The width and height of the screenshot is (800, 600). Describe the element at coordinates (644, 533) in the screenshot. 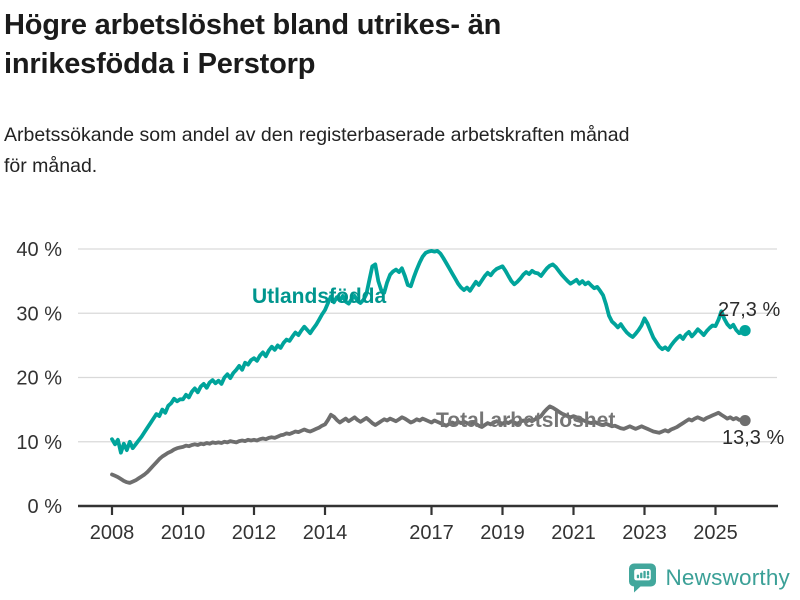

I see `x-tick-label-2023: 2023` at that location.